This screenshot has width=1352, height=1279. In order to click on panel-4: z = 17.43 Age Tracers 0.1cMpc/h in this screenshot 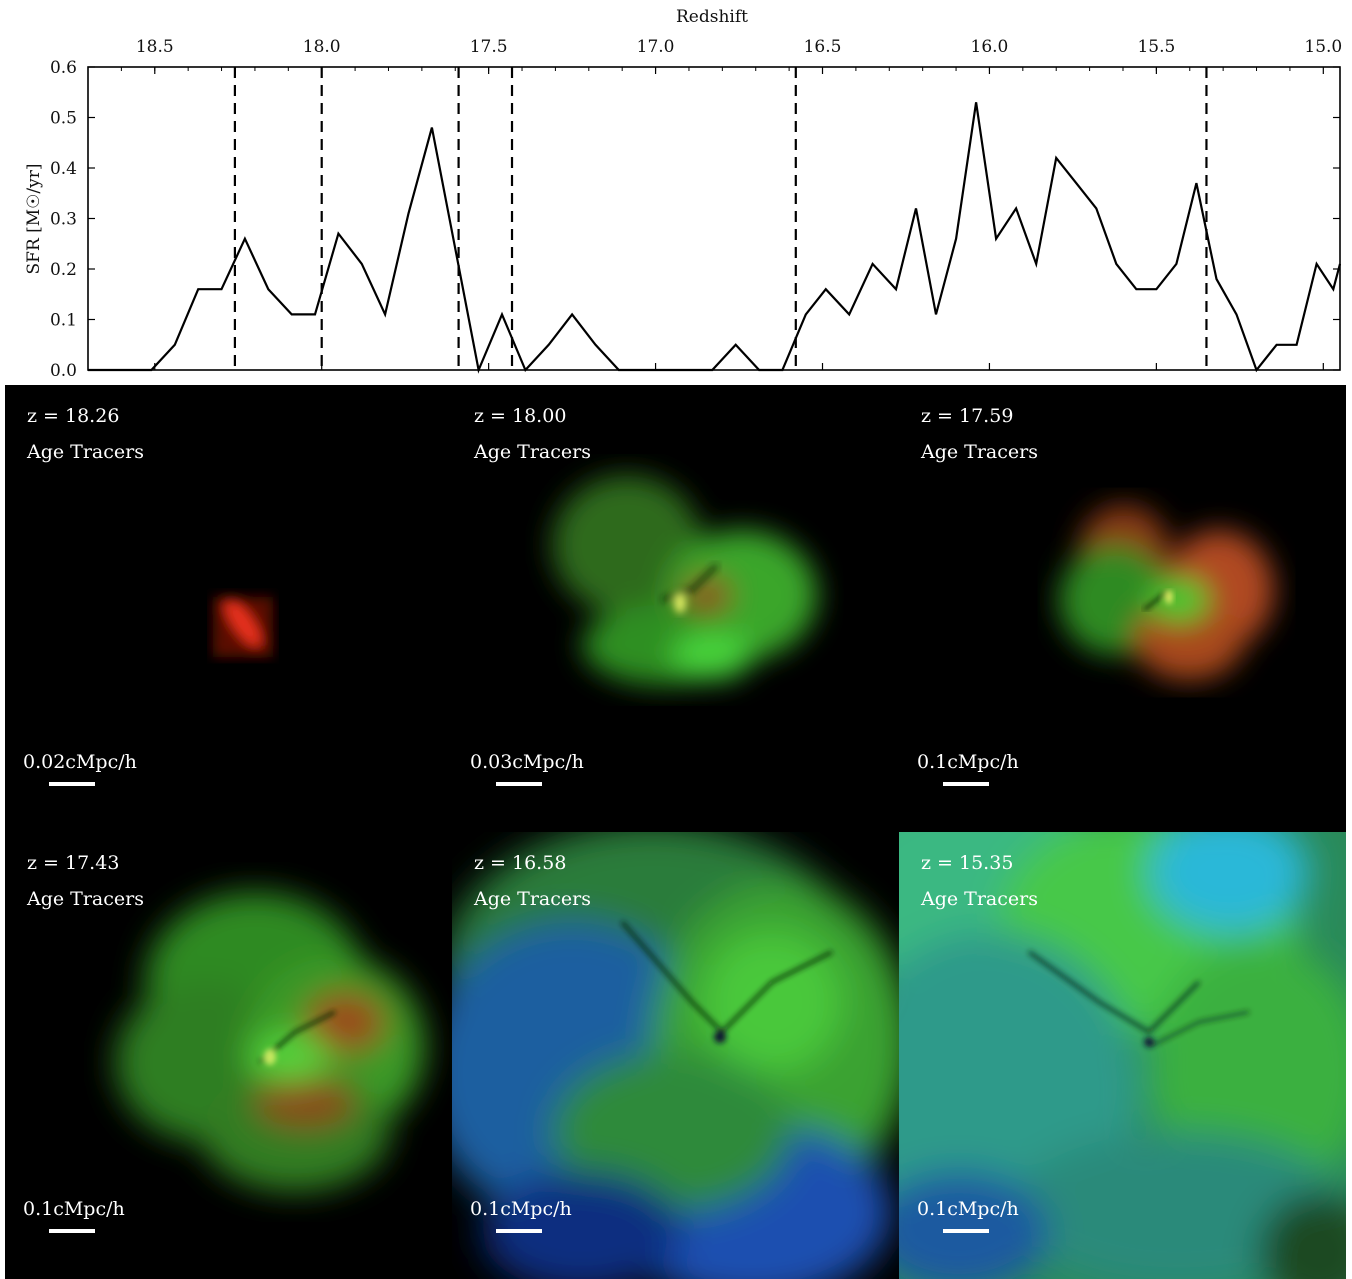, I will do `click(228, 1055)`.